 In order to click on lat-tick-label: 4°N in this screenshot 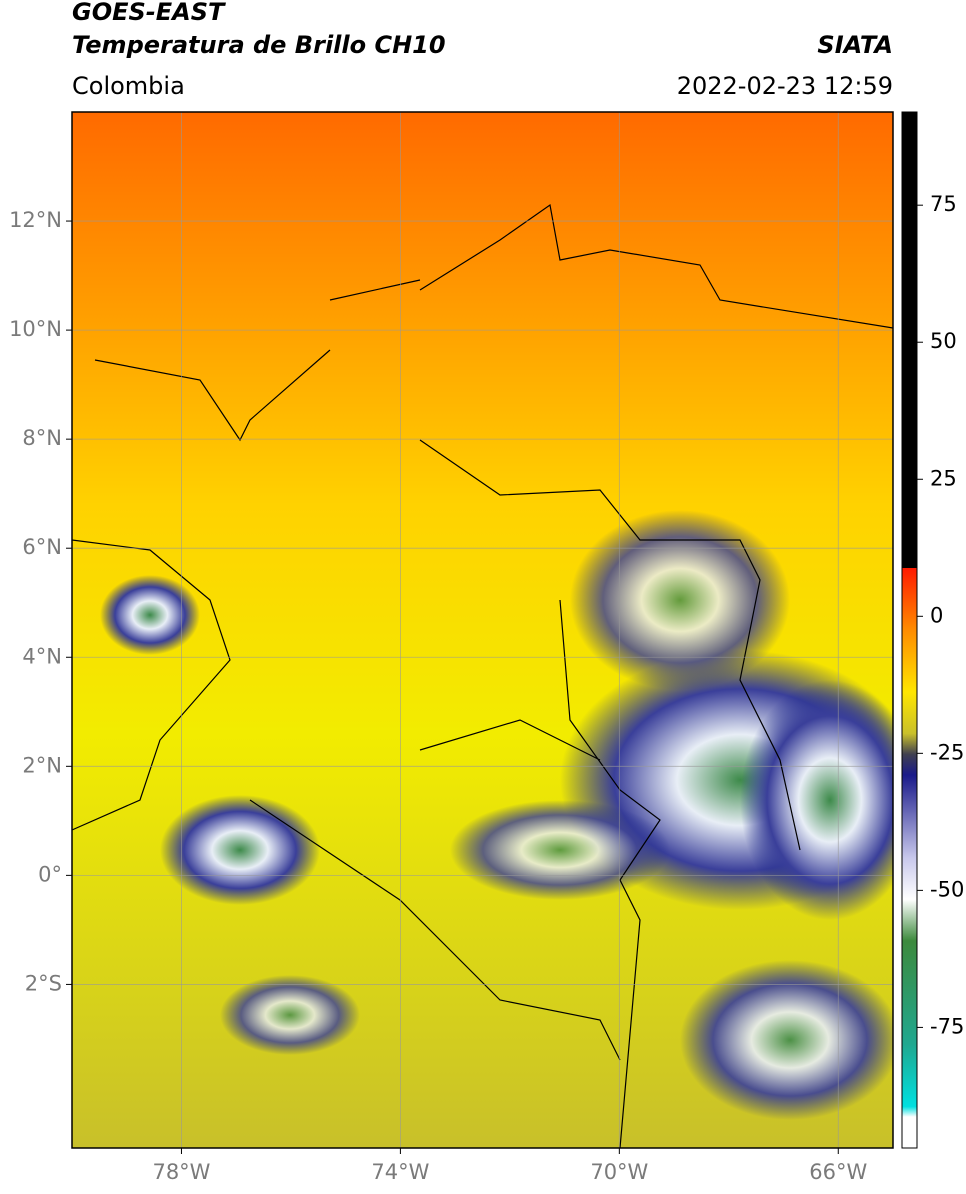, I will do `click(42, 656)`.